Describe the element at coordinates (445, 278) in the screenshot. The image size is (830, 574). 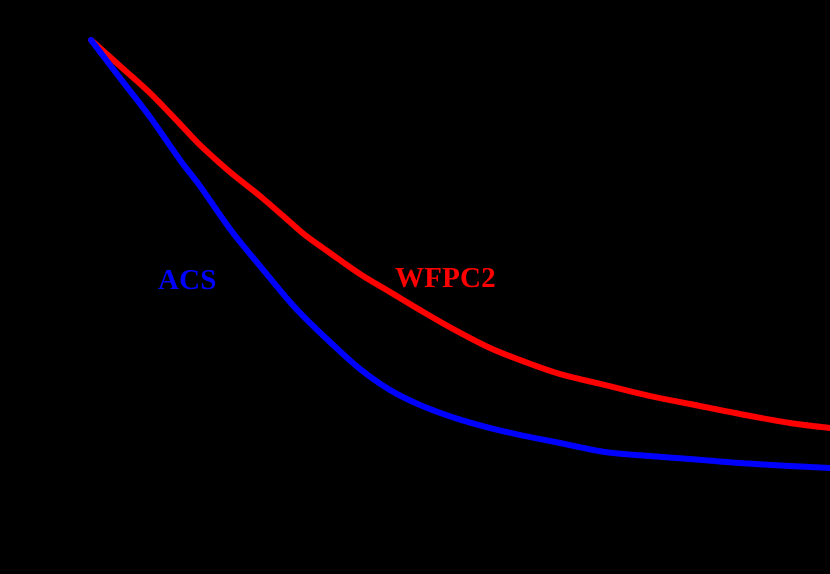
I see `series-label-wfpc2: WFPC2` at that location.